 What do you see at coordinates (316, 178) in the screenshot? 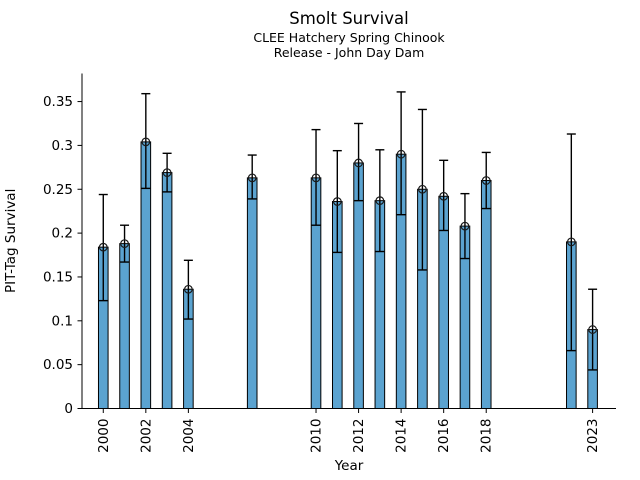
I see `marker-2010` at bounding box center [316, 178].